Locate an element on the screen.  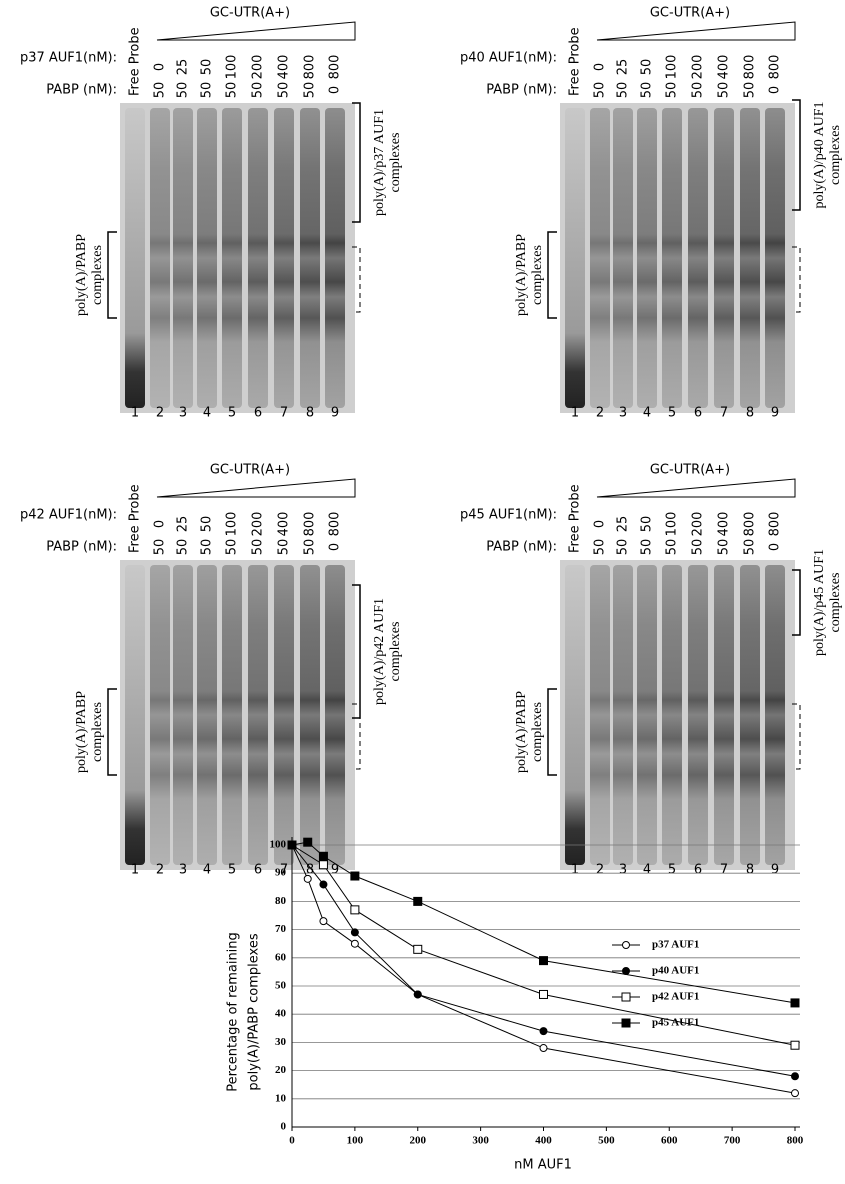
x-tick-label: 800 is located at coordinates (795, 1141).